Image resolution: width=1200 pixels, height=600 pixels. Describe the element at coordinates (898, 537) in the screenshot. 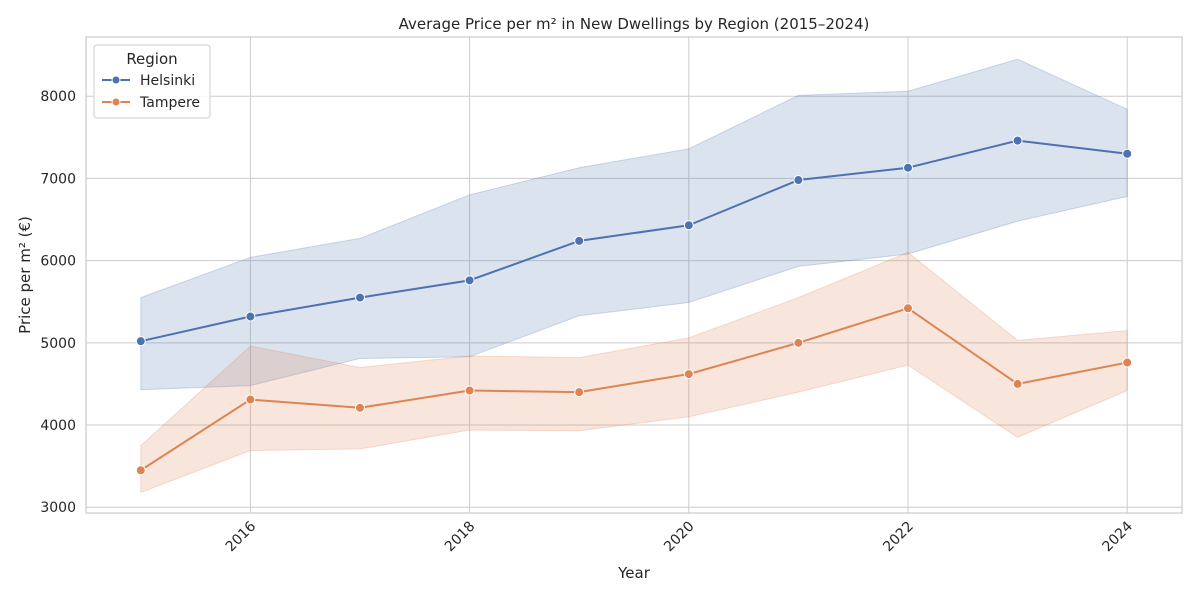

I see `x-tick-label: 2022` at that location.